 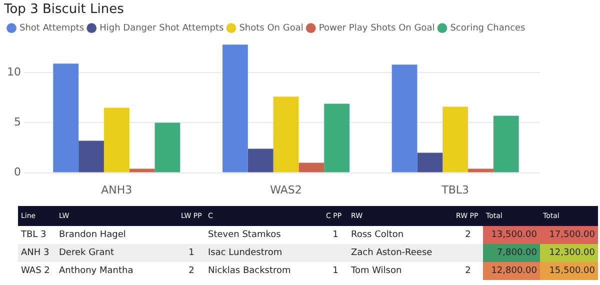 I want to click on legend-label: Shots On Goal, so click(x=271, y=28).